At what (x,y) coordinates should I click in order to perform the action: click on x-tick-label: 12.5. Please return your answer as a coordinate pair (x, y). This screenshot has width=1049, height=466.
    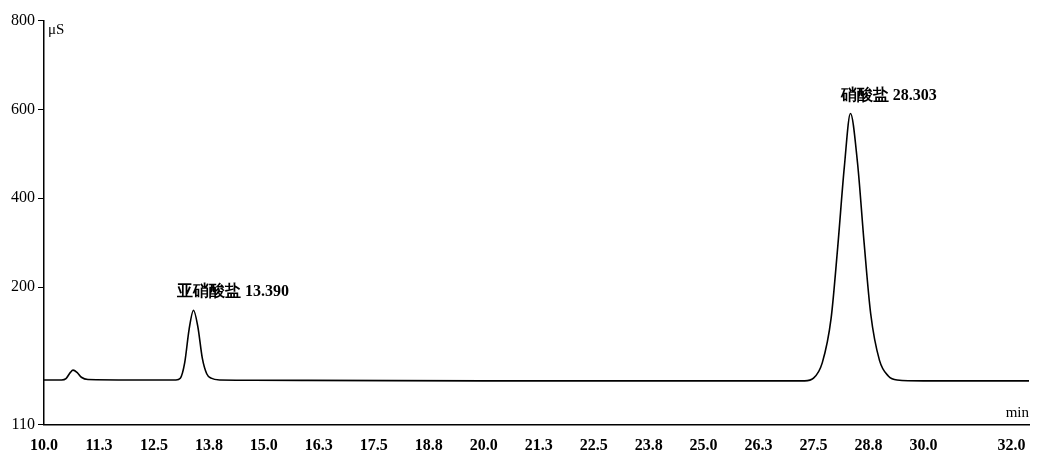
    Looking at the image, I should click on (153, 444).